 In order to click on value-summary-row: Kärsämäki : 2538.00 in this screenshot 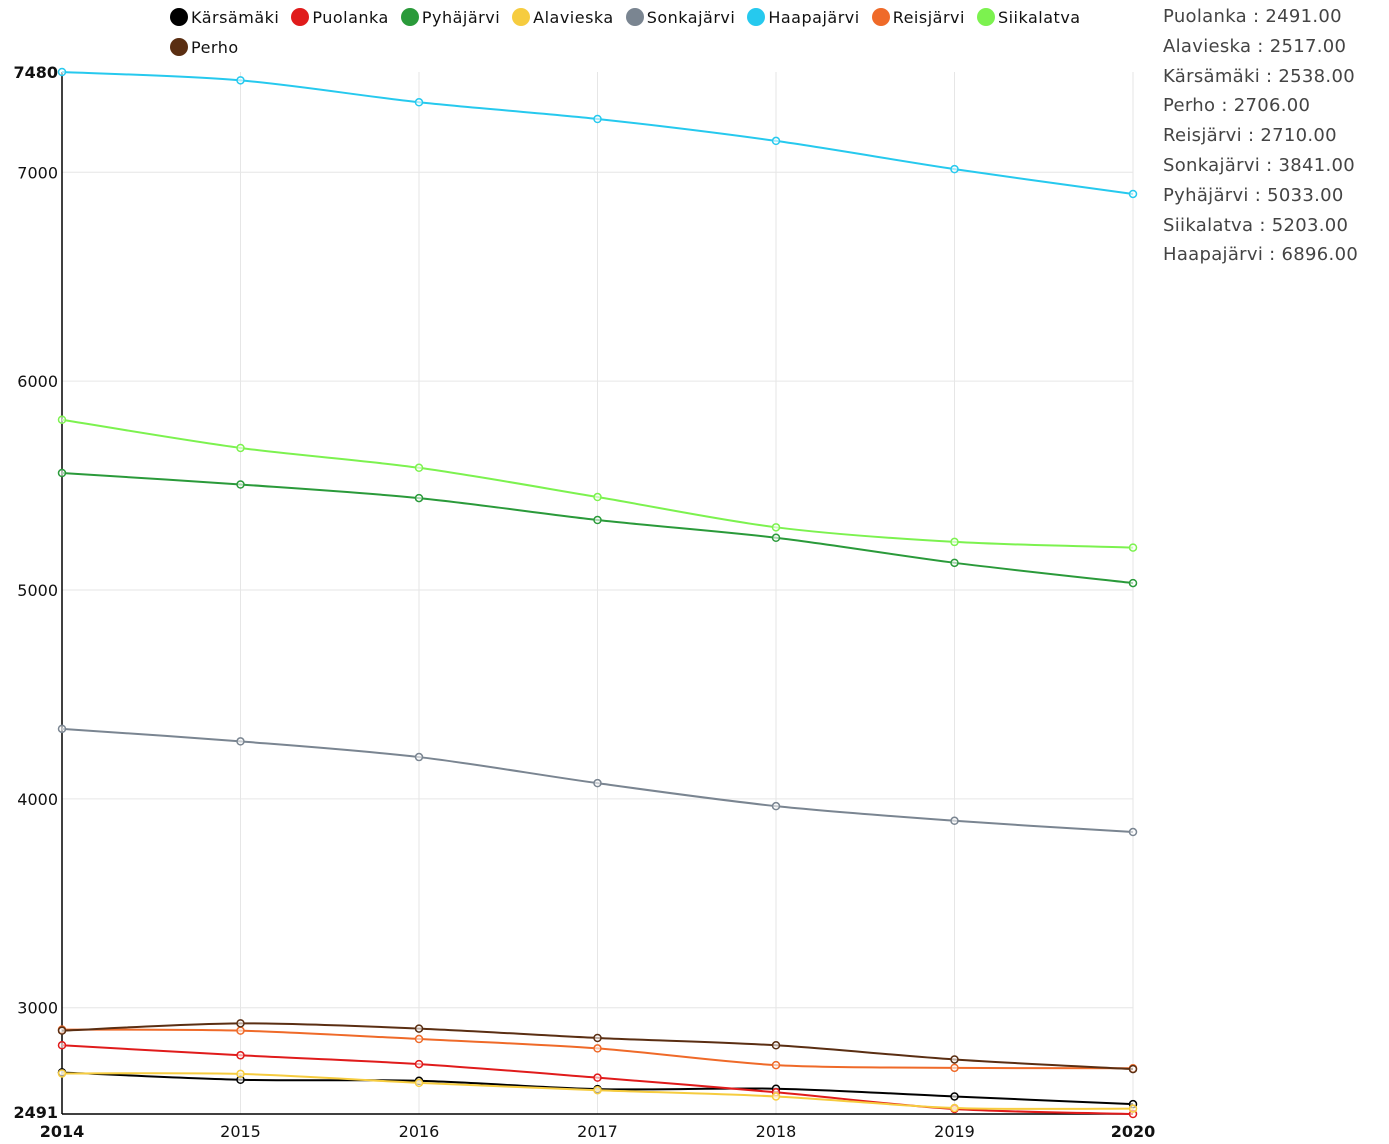, I will do `click(1259, 76)`.